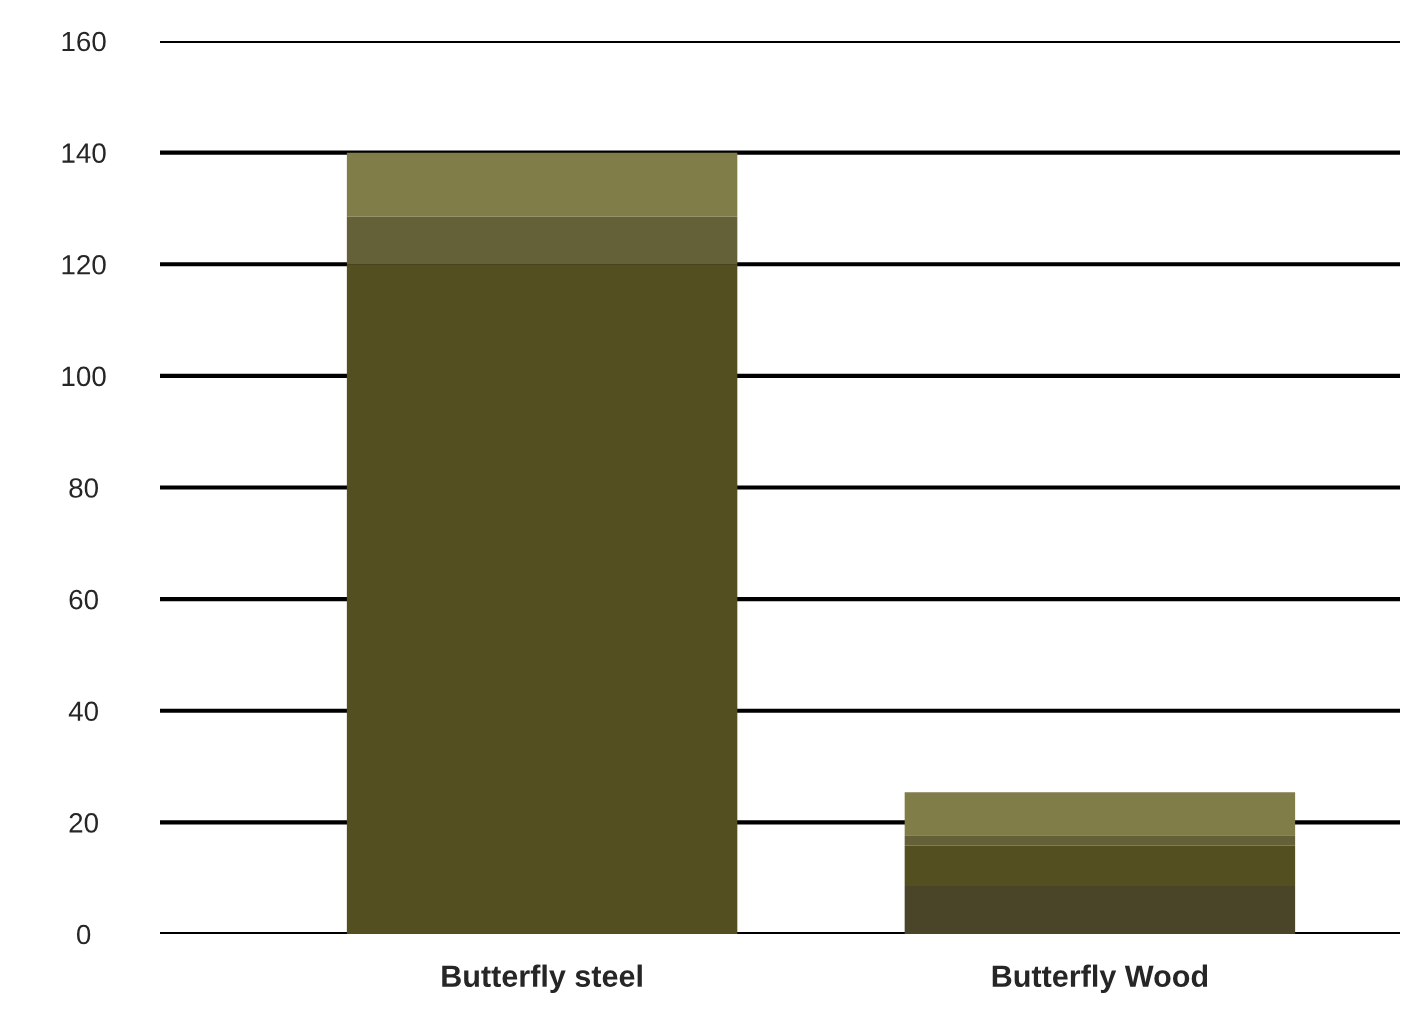  What do you see at coordinates (84, 41) in the screenshot?
I see `y-tick-label: 160` at bounding box center [84, 41].